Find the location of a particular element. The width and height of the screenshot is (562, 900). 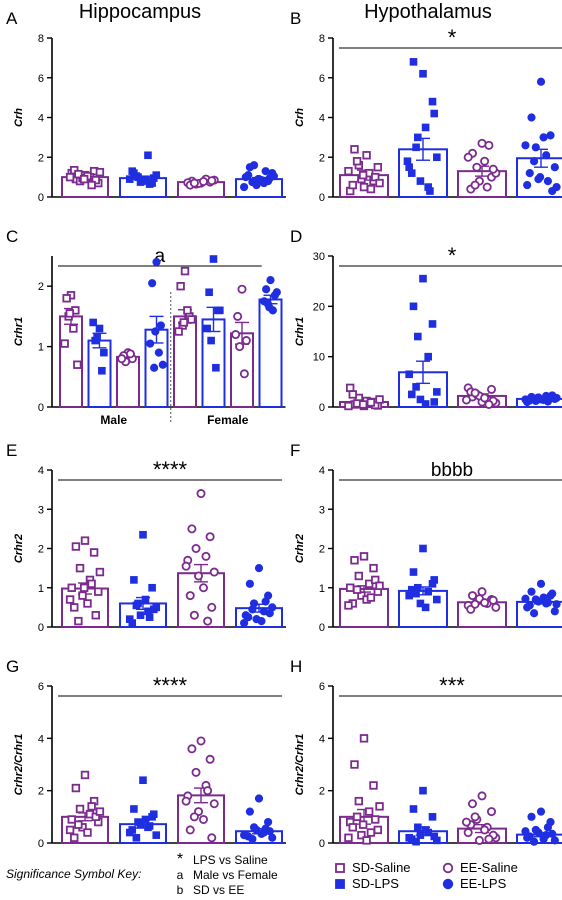

panel-letter: D is located at coordinates (296, 236).